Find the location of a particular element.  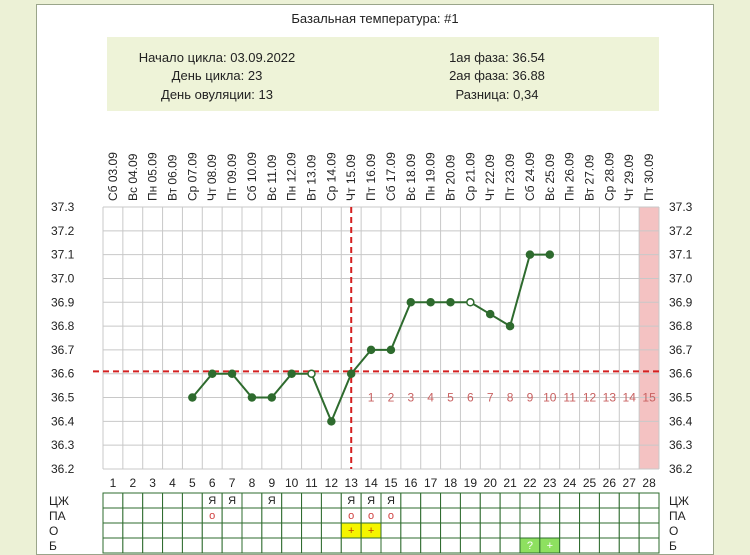

y-tick-left: 36.3 is located at coordinates (63, 445).